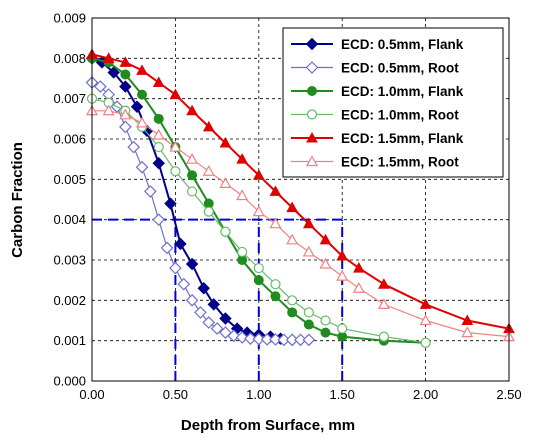 This screenshot has width=533, height=447. What do you see at coordinates (402, 44) in the screenshot?
I see `legend-label: ECD: 0.5mm, Flank` at bounding box center [402, 44].